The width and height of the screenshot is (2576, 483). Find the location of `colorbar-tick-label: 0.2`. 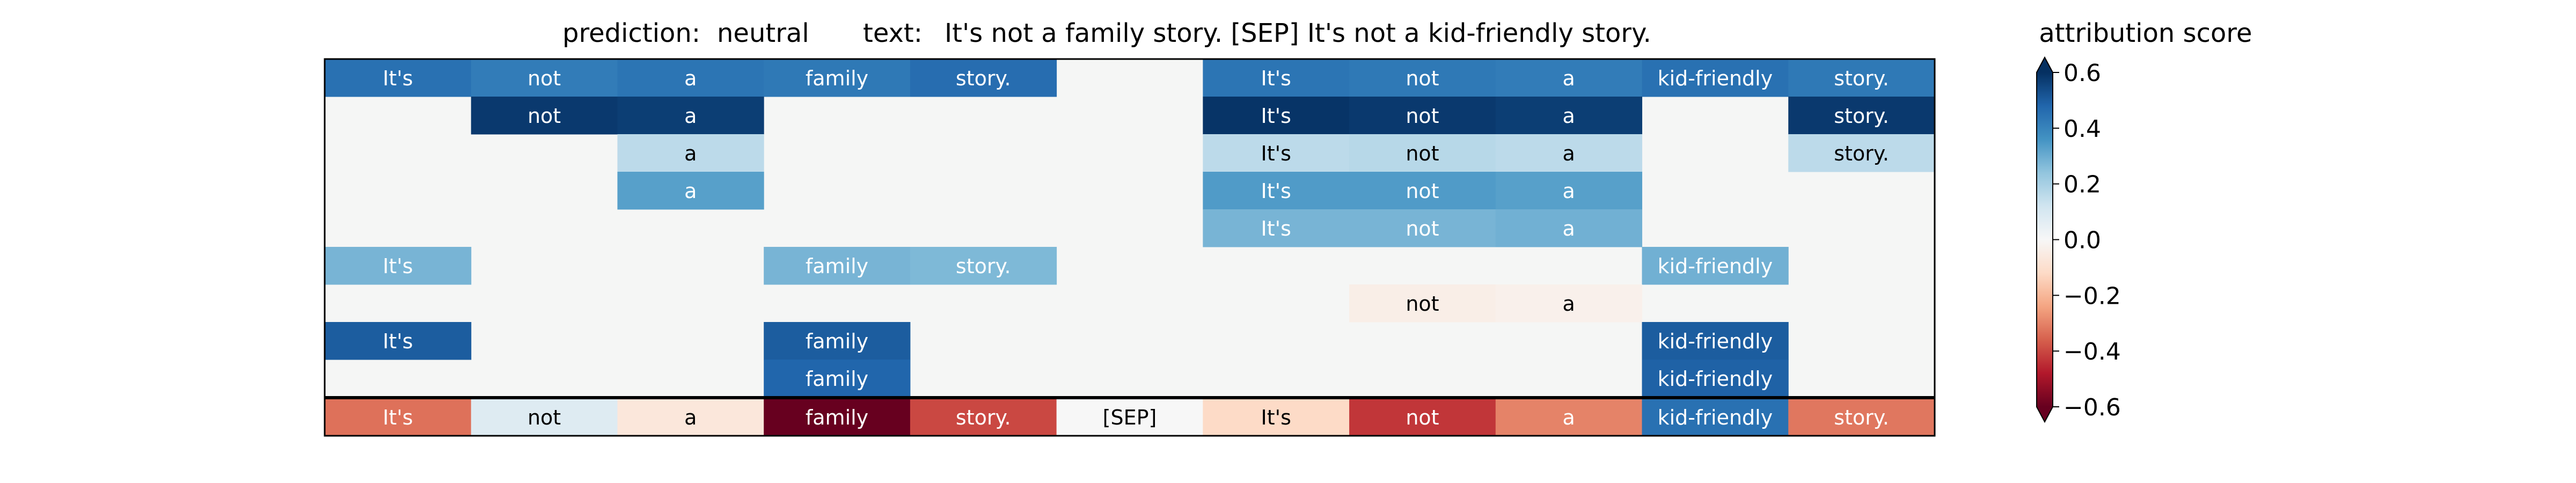

colorbar-tick-label: 0.2 is located at coordinates (2082, 185).